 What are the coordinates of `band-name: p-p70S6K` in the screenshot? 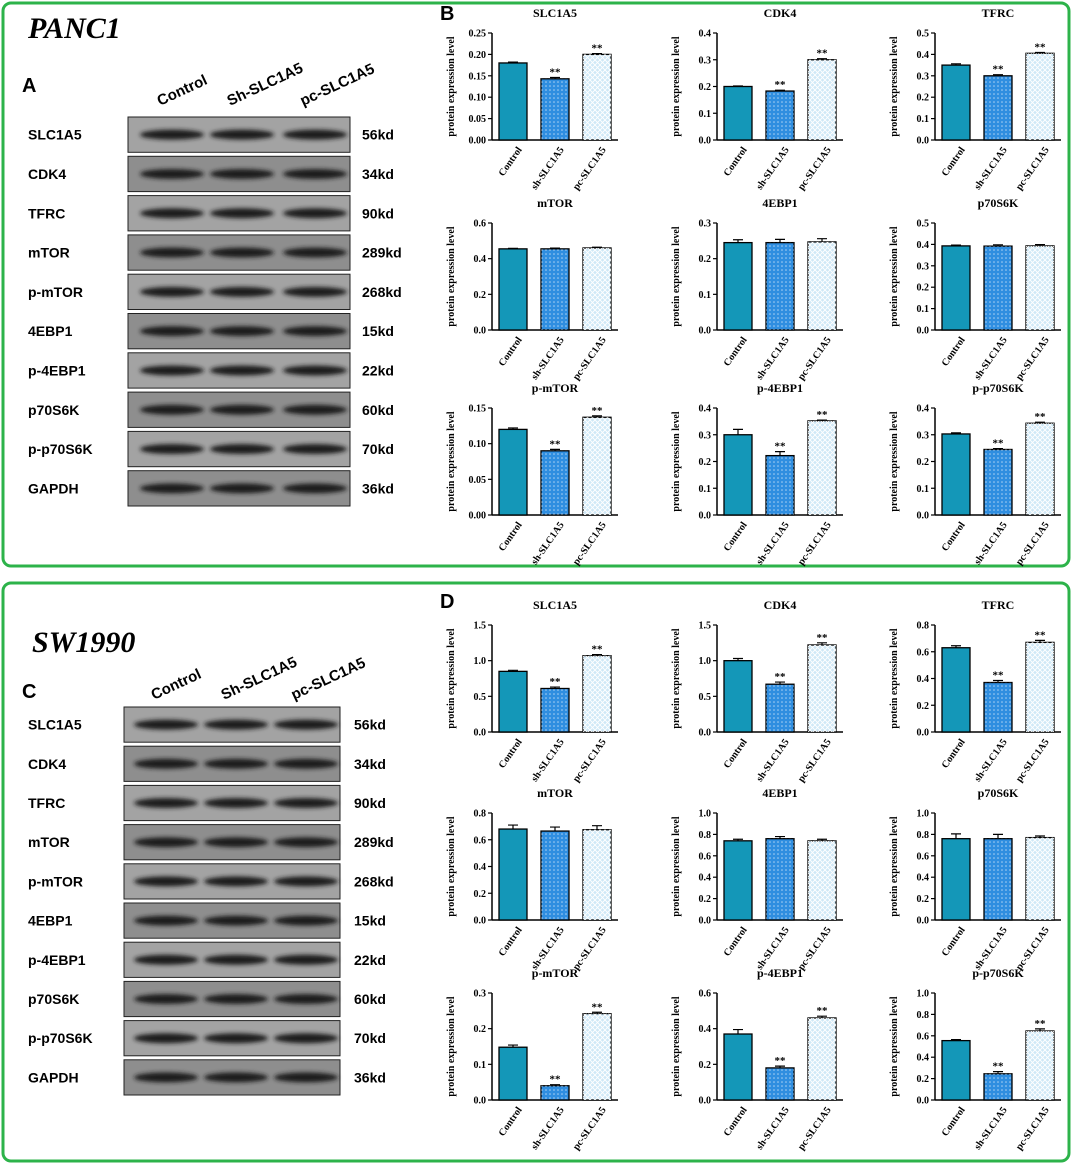 It's located at (60, 1038).